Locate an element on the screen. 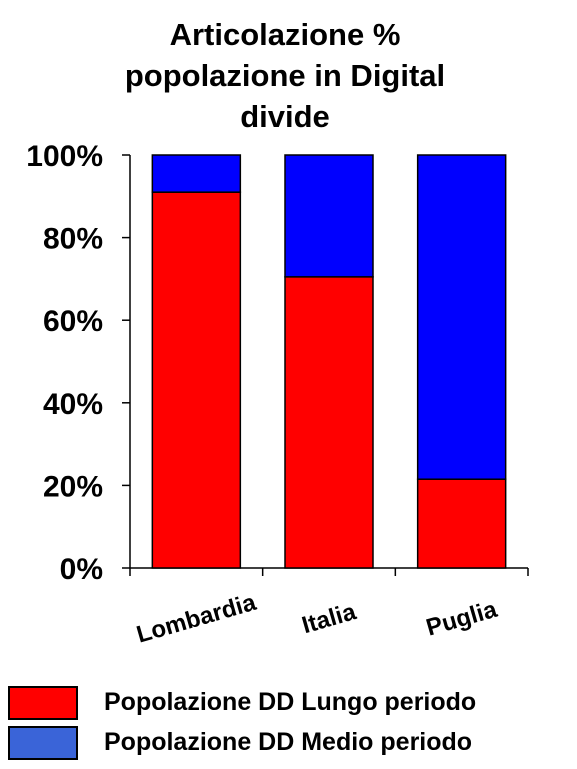  legend-label-lungo: Popolazione DD Lungo periodo is located at coordinates (290, 702).